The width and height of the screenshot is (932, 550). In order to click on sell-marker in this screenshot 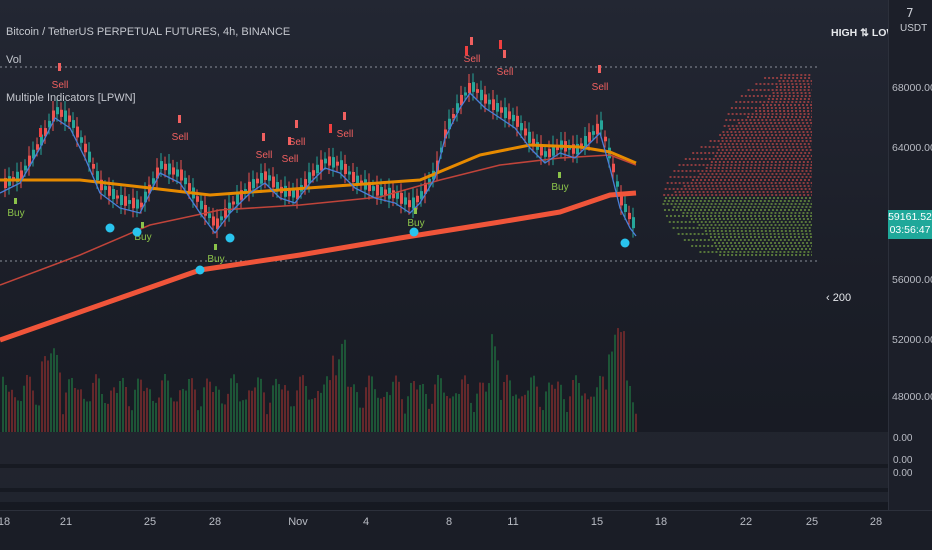, I will do `click(504, 54)`.